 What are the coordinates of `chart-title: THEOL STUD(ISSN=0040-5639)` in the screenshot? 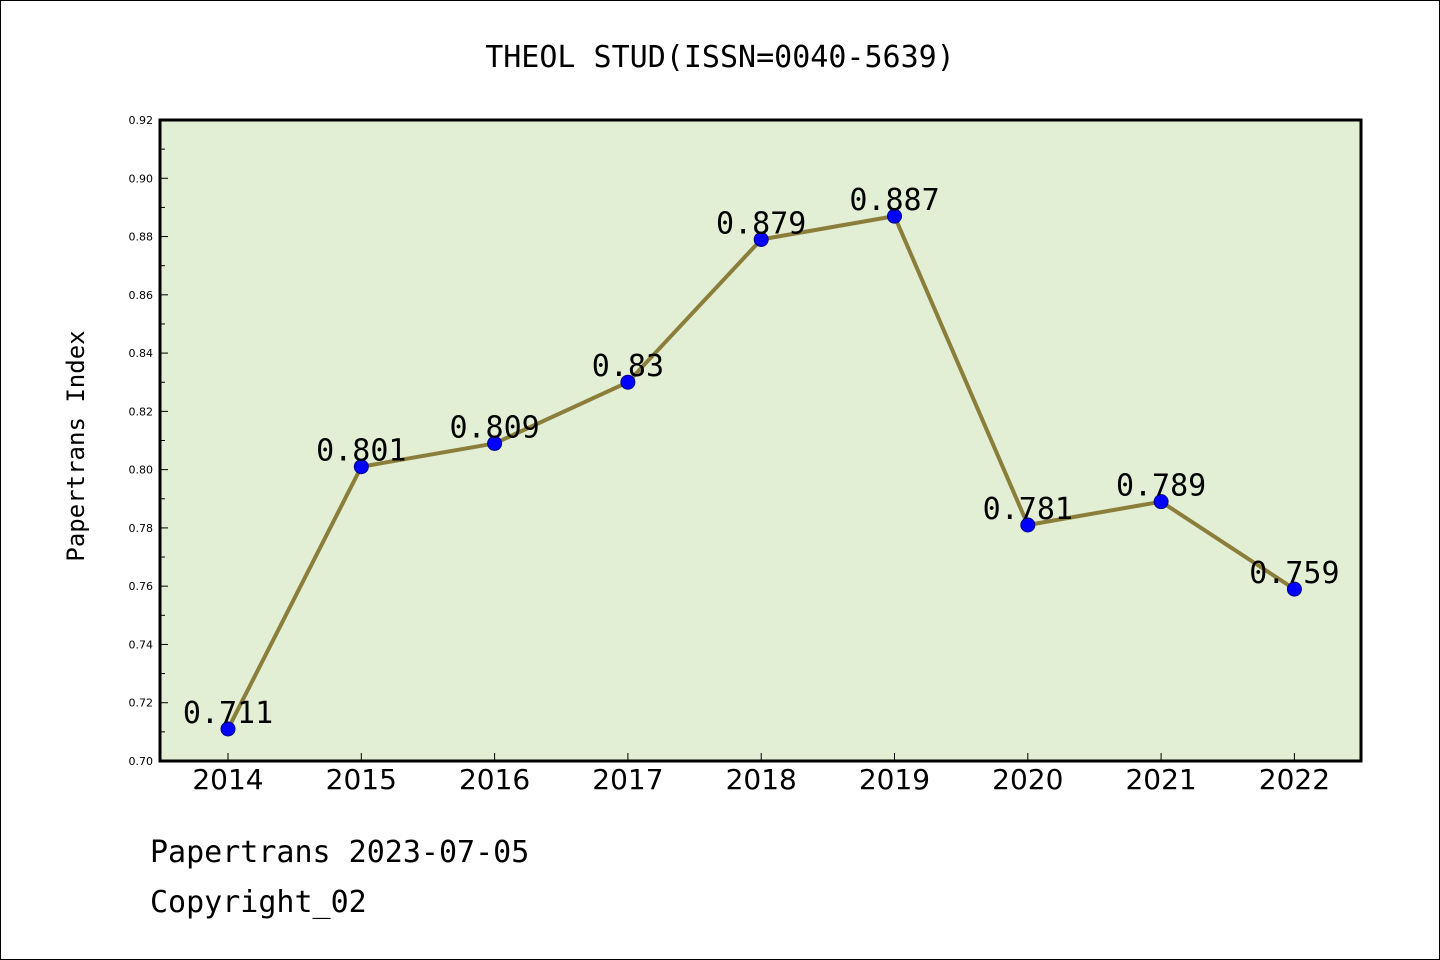 It's located at (720, 57).